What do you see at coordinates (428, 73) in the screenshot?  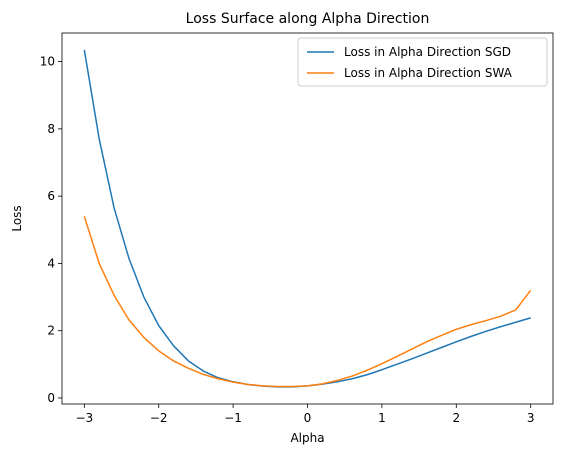 I see `legend-entry: Loss in Alpha Direction SWA` at bounding box center [428, 73].